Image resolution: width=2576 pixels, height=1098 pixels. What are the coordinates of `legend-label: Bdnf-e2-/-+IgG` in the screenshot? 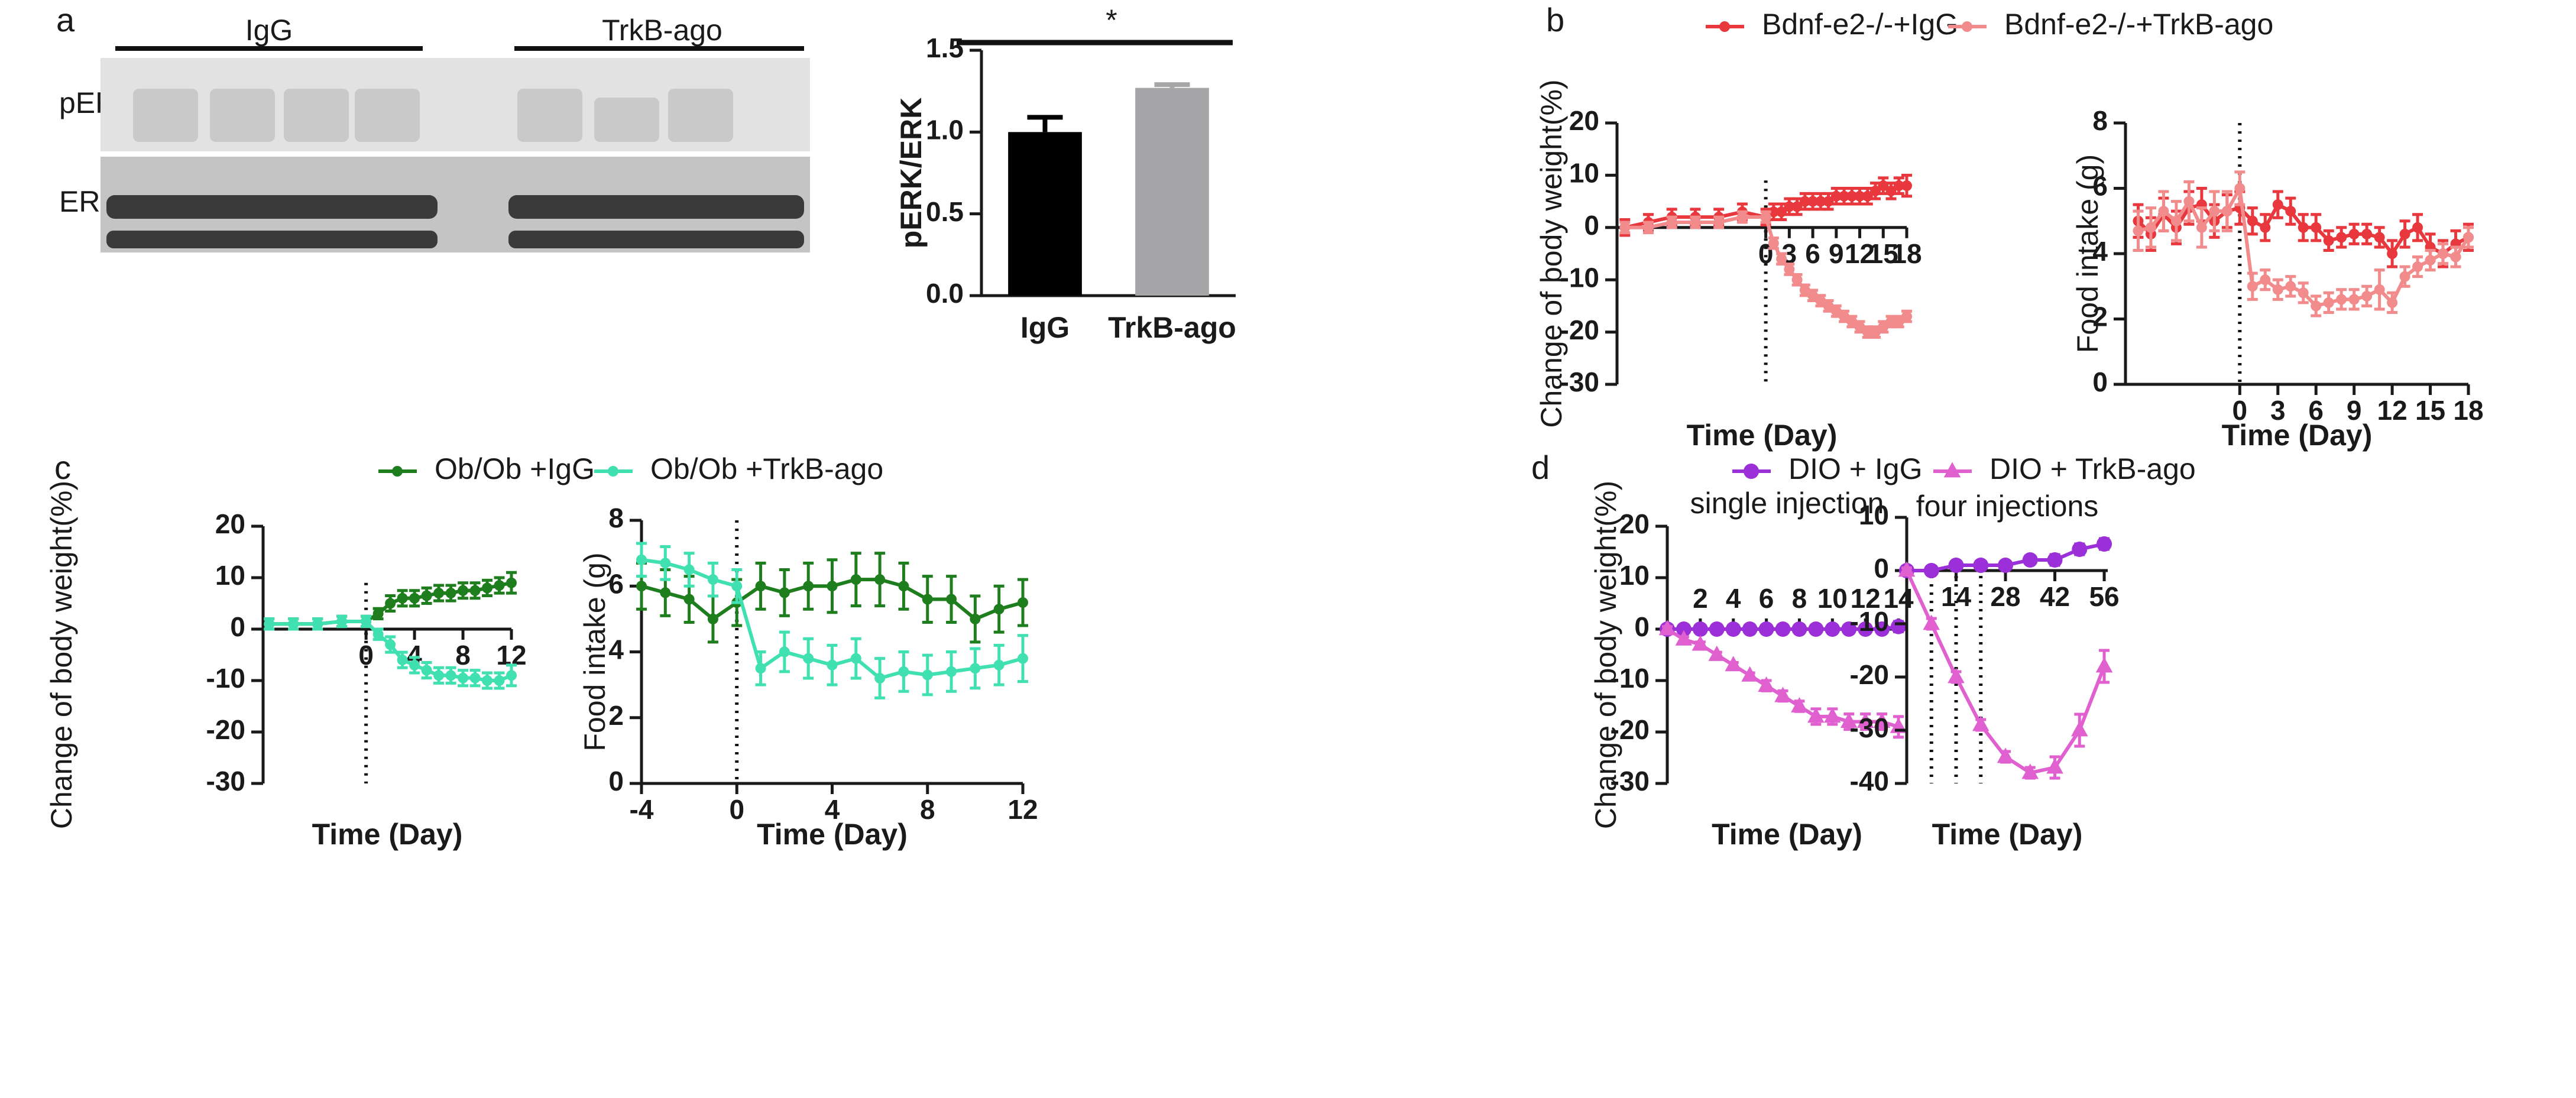 It's located at (1860, 24).